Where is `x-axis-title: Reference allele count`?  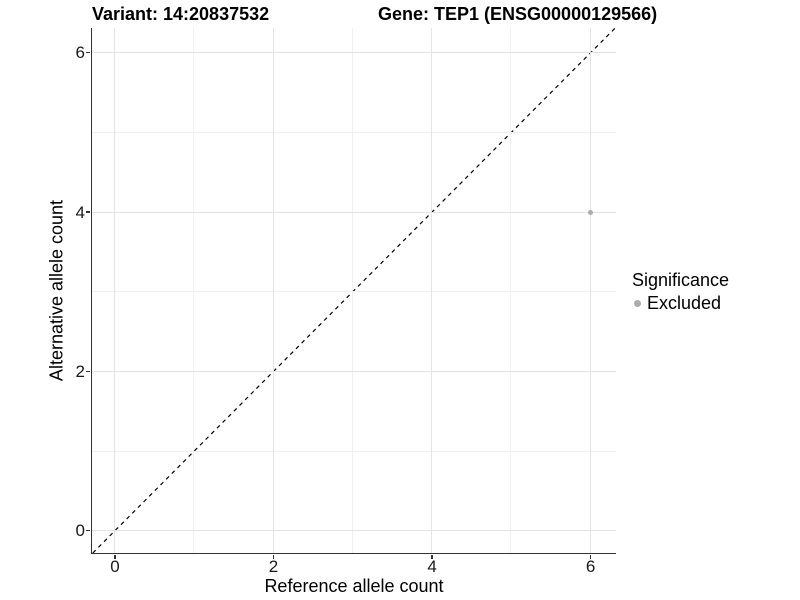
x-axis-title: Reference allele count is located at coordinates (354, 586).